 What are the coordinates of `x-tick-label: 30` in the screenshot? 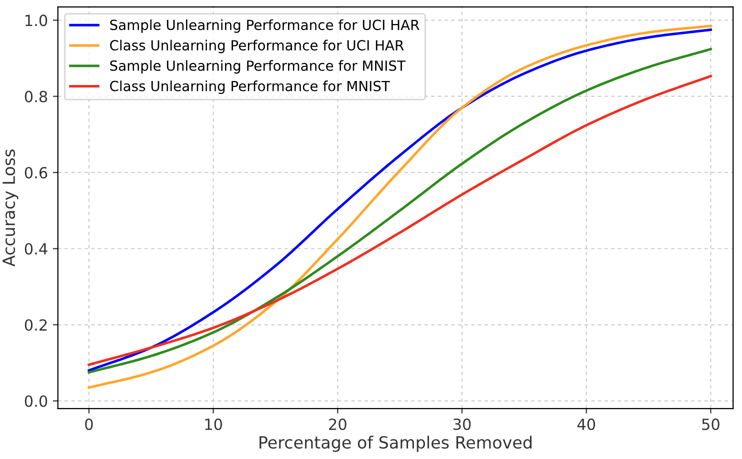 It's located at (462, 424).